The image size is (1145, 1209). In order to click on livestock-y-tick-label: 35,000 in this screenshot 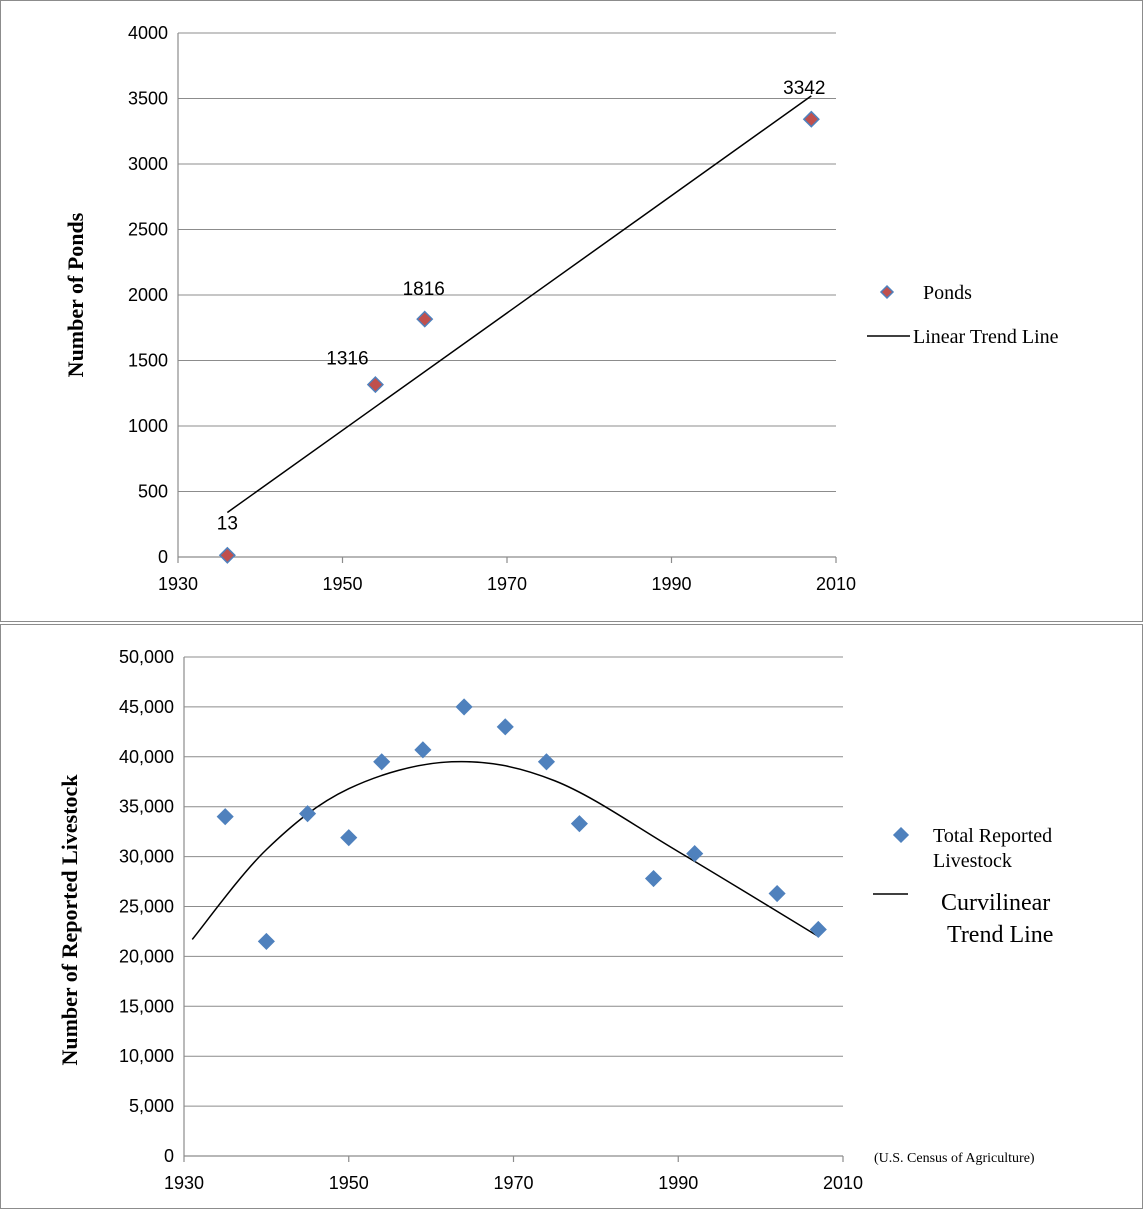, I will do `click(146, 807)`.